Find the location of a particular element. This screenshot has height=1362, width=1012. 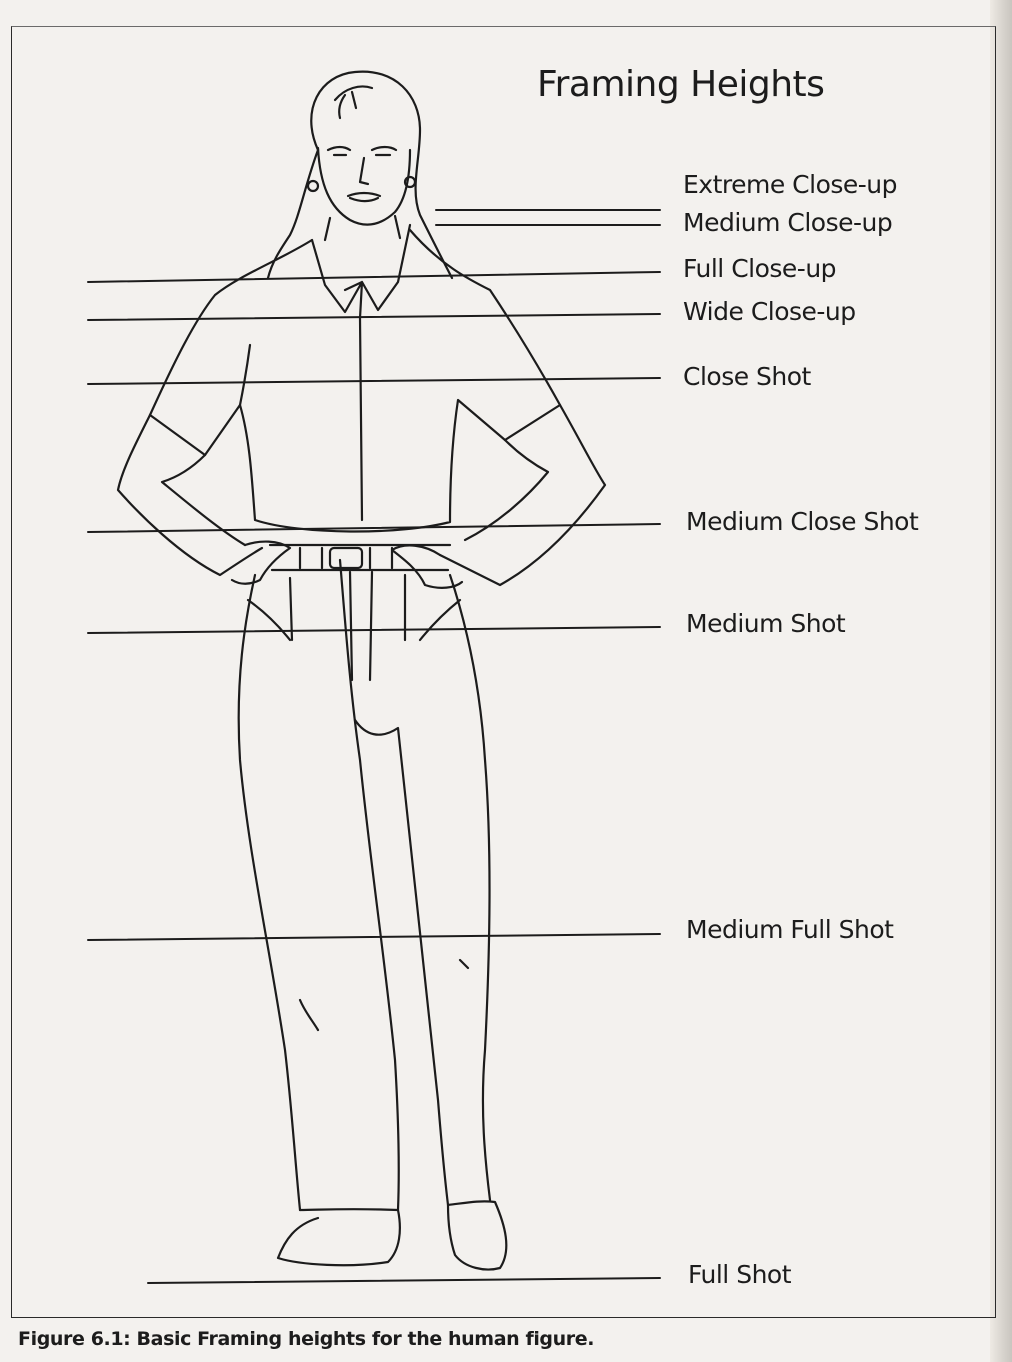

pants-right-leg is located at coordinates (470, 887).